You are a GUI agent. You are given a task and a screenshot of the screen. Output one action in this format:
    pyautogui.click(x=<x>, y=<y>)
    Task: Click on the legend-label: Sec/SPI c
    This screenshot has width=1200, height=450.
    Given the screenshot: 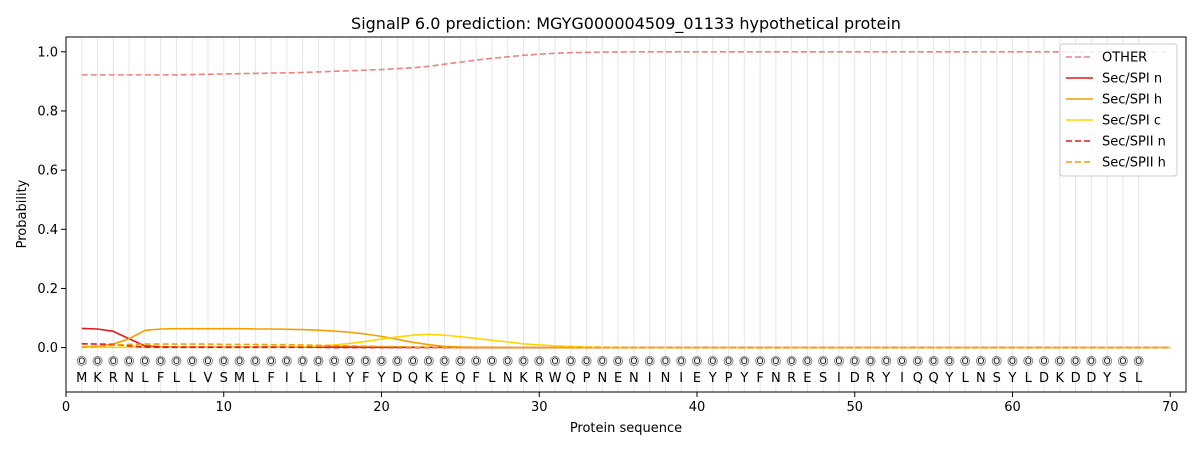 What is the action you would take?
    pyautogui.click(x=1131, y=121)
    